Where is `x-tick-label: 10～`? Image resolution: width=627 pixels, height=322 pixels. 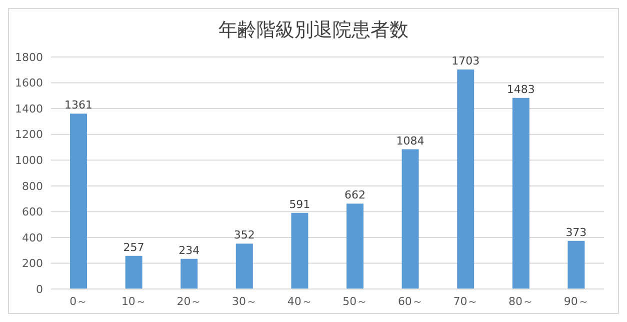
x-tick-label: 10～ is located at coordinates (133, 301).